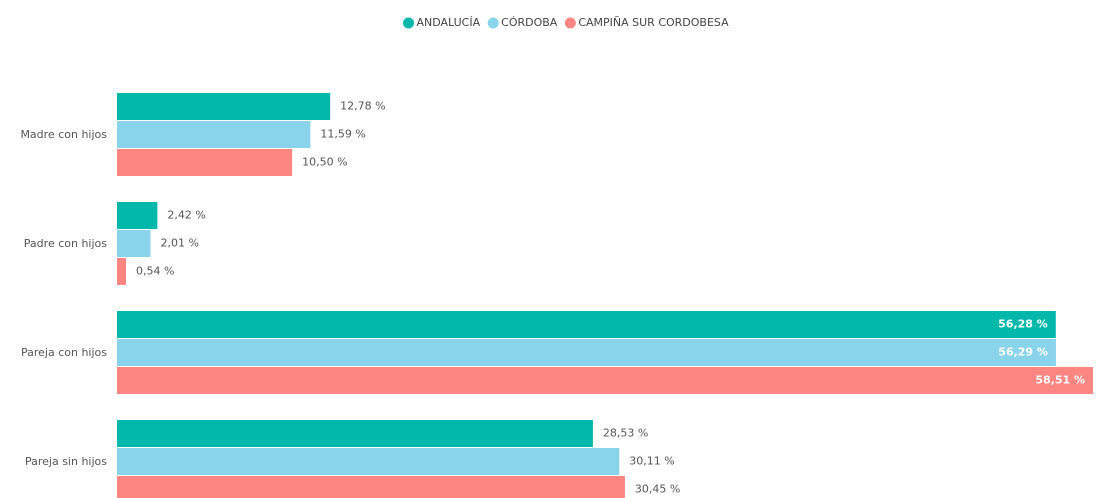 The height and width of the screenshot is (498, 1114). What do you see at coordinates (342, 134) in the screenshot?
I see `data-label: 11,59 %` at bounding box center [342, 134].